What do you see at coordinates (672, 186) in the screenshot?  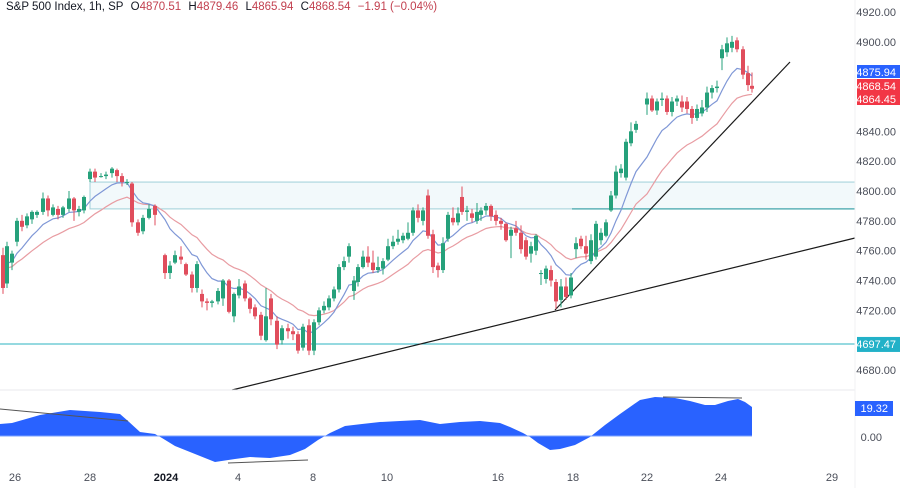 I see `trendline-short` at bounding box center [672, 186].